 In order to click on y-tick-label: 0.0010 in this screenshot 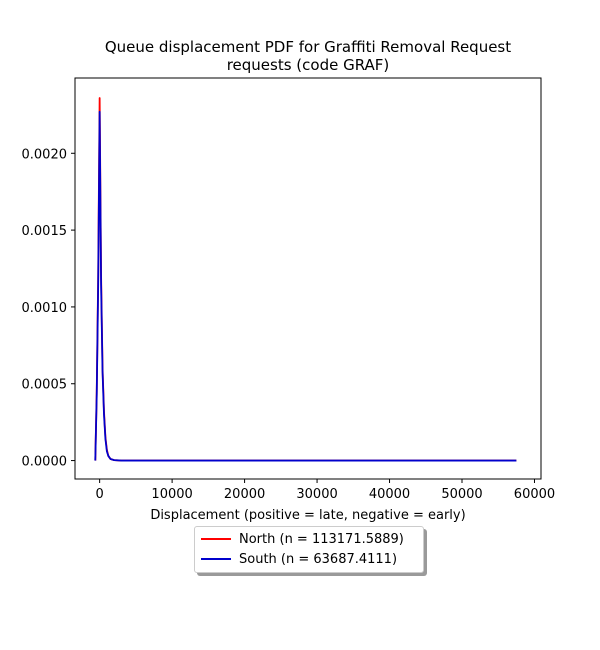, I will do `click(45, 308)`.